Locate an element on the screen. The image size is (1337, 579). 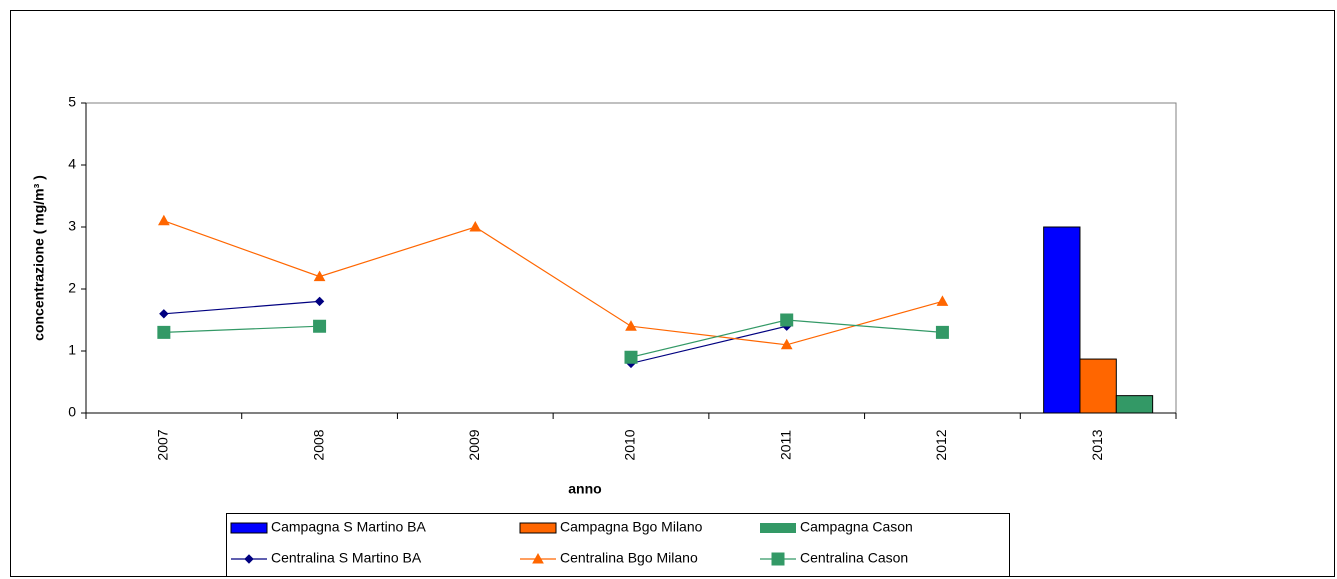
x-tick-label: 2009 is located at coordinates (474, 444).